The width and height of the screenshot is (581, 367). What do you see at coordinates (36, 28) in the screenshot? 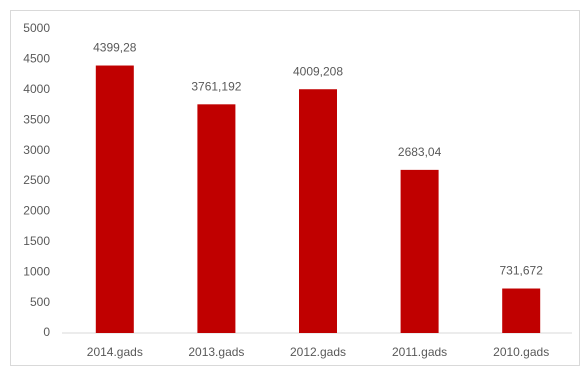
I see `y-tick-label: 5000` at bounding box center [36, 28].